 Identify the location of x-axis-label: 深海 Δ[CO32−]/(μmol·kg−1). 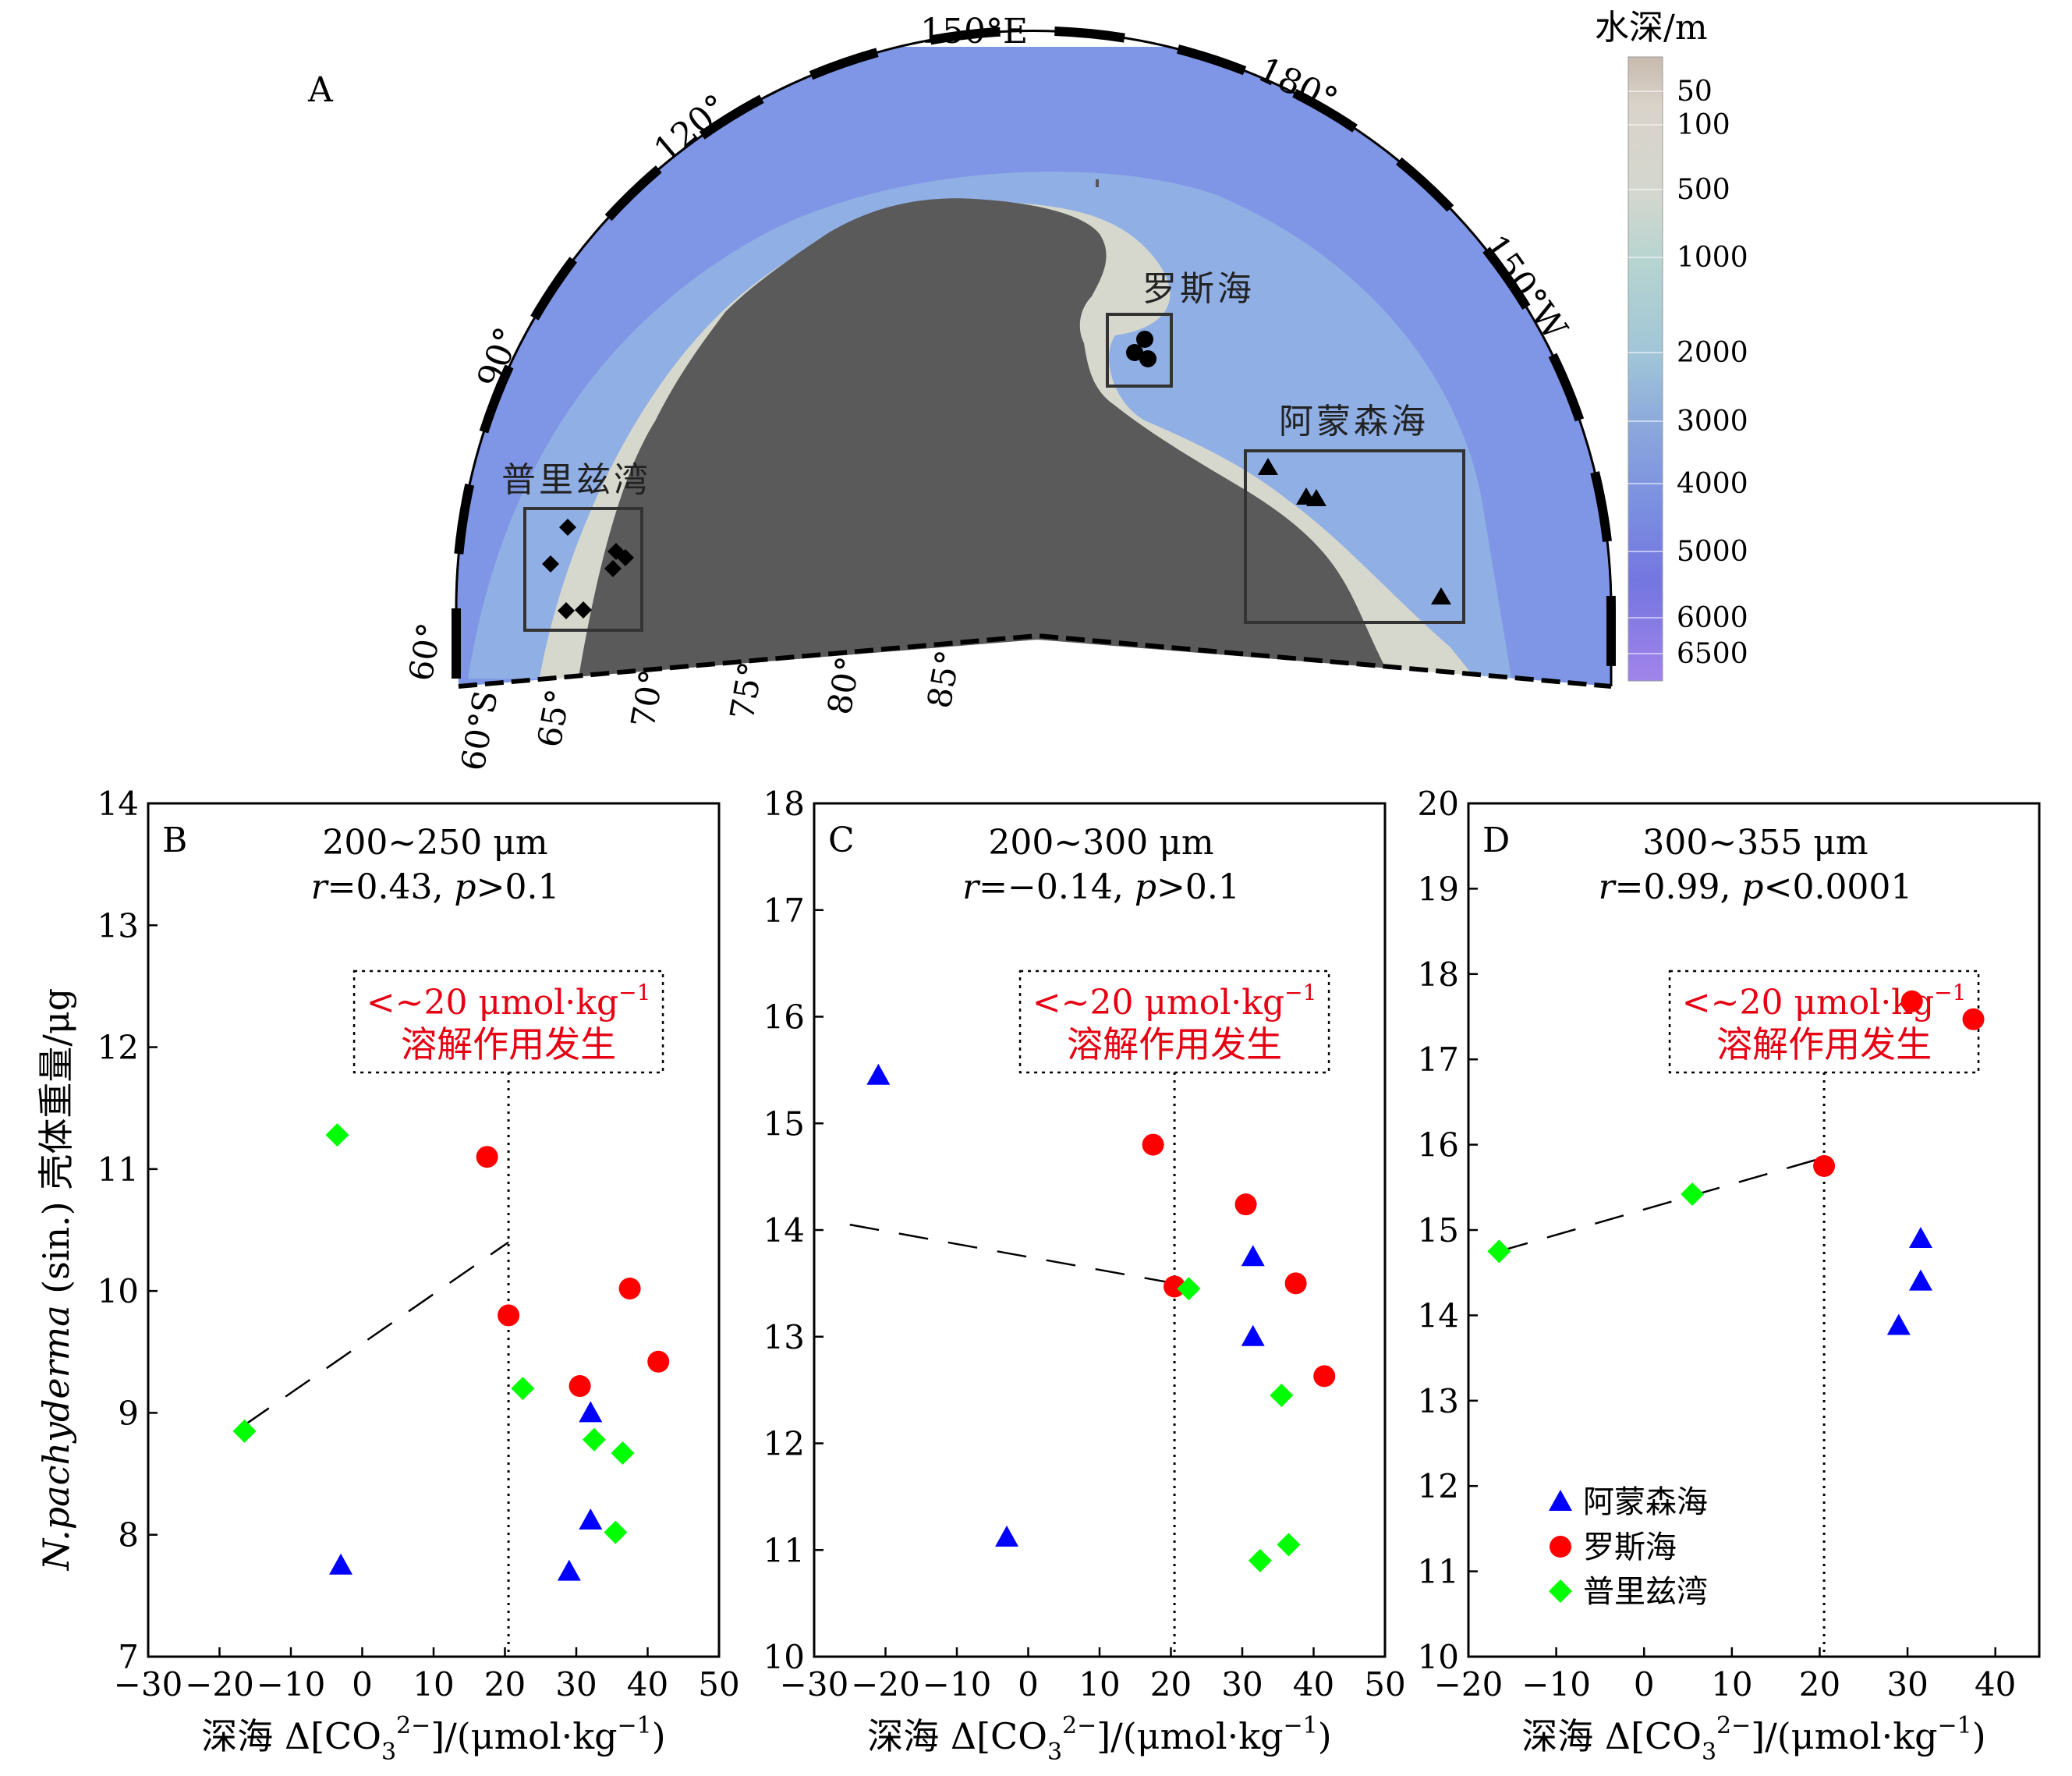
(433, 1739).